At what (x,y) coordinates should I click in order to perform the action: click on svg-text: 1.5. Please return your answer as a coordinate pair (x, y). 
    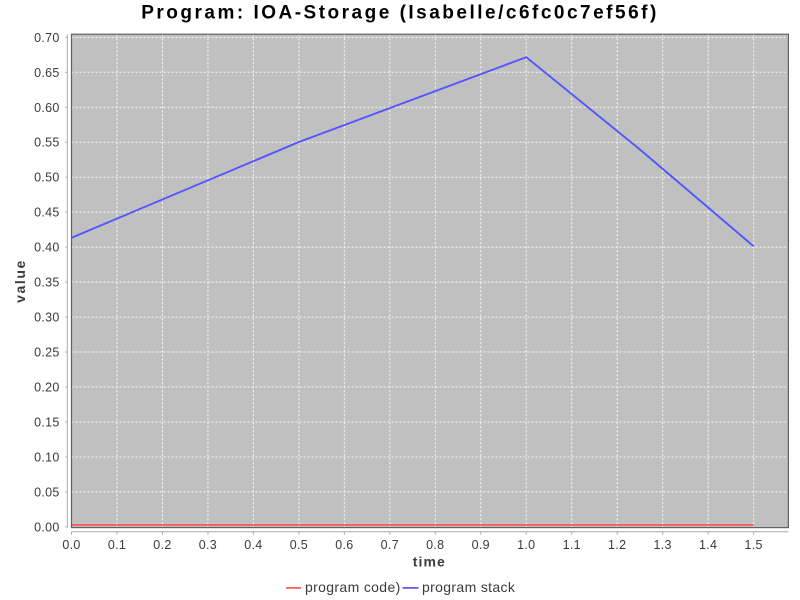
    Looking at the image, I should click on (753, 545).